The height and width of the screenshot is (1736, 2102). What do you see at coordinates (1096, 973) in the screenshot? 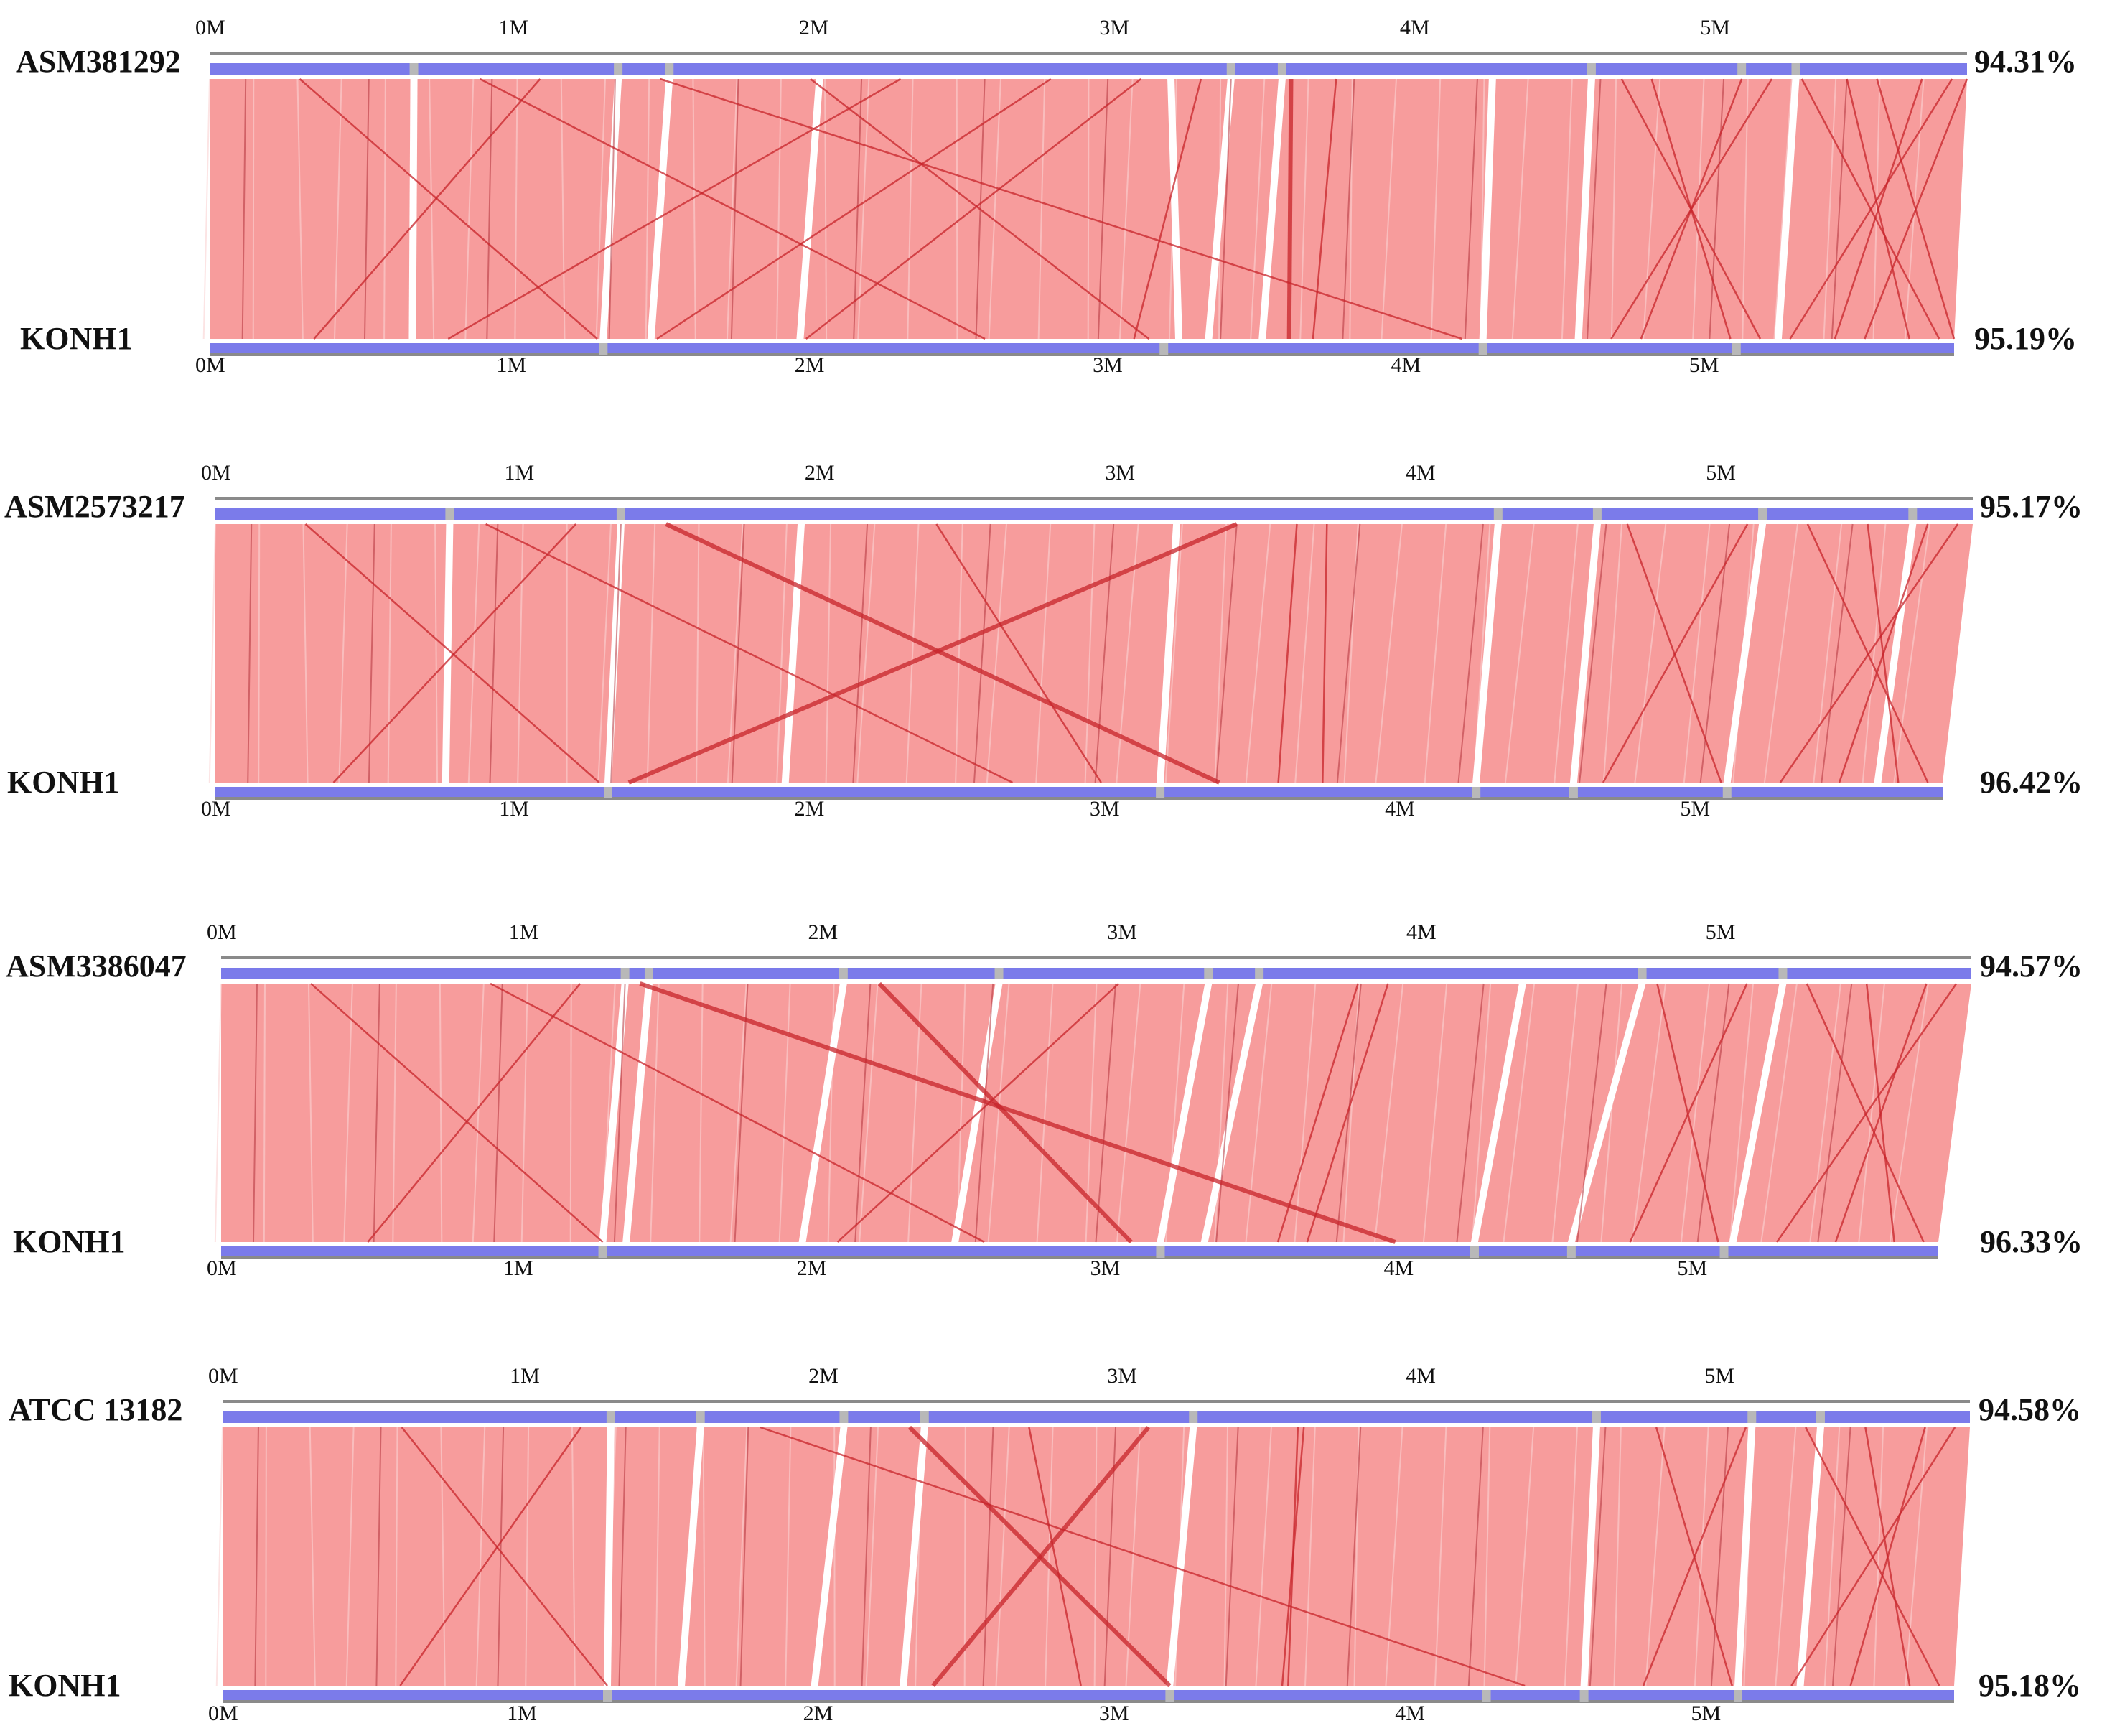
I see `query-genome-bar` at bounding box center [1096, 973].